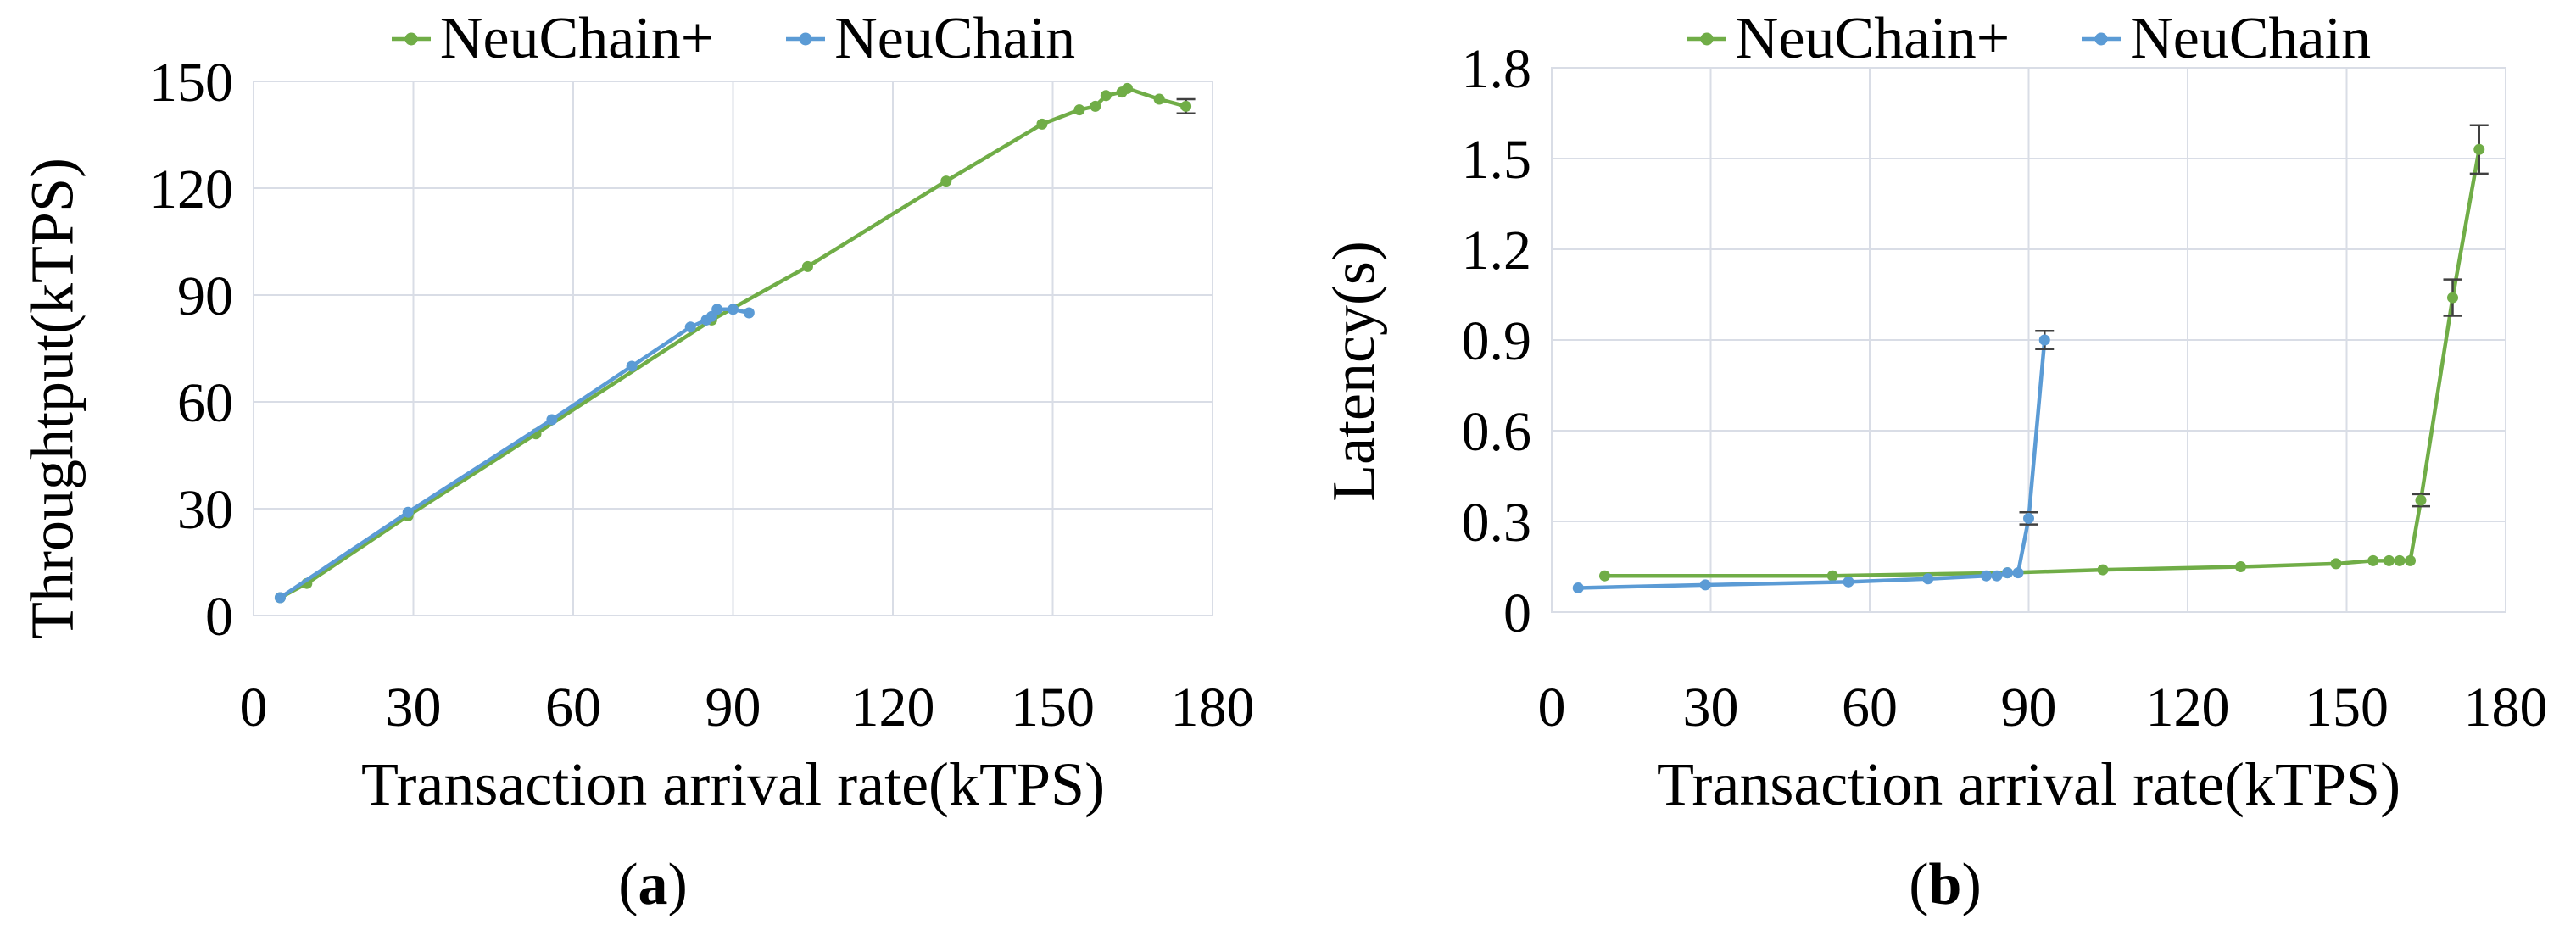 The height and width of the screenshot is (947, 2576). I want to click on data-point-neuchain-56-0.1, so click(1848, 582).